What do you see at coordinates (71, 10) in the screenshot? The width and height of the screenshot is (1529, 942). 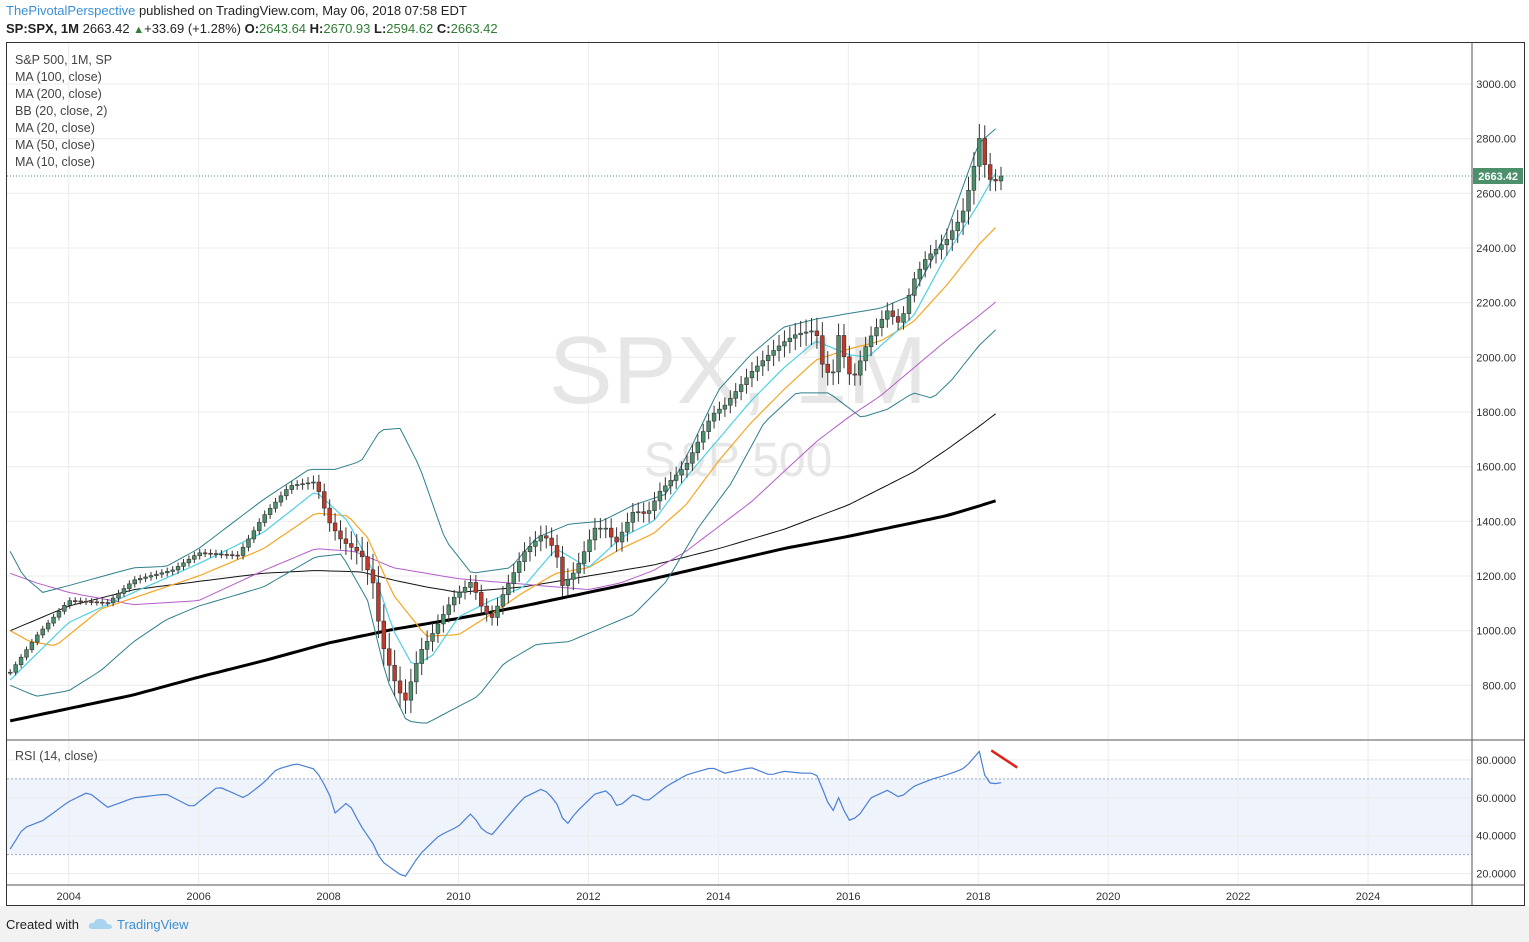 I see `author-link: ThePivotalPerspective` at bounding box center [71, 10].